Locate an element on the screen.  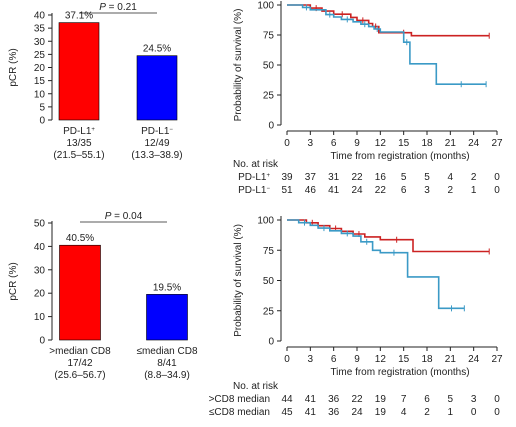
km3-risk-count: 6 is located at coordinates (427, 399).